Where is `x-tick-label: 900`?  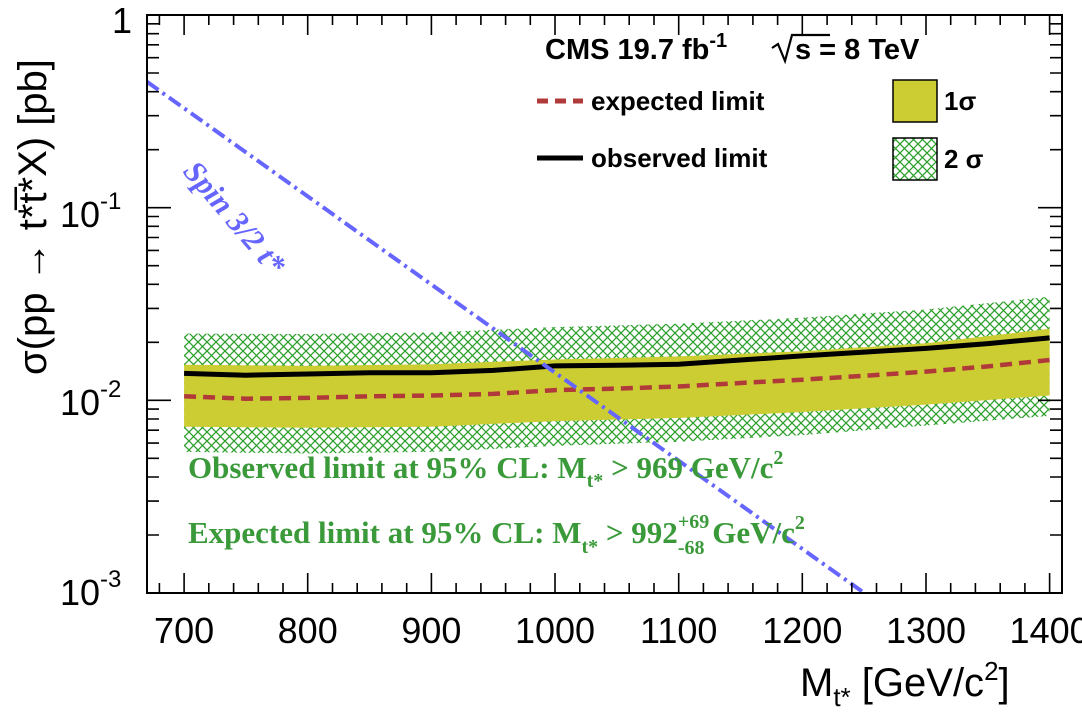 x-tick-label: 900 is located at coordinates (431, 630).